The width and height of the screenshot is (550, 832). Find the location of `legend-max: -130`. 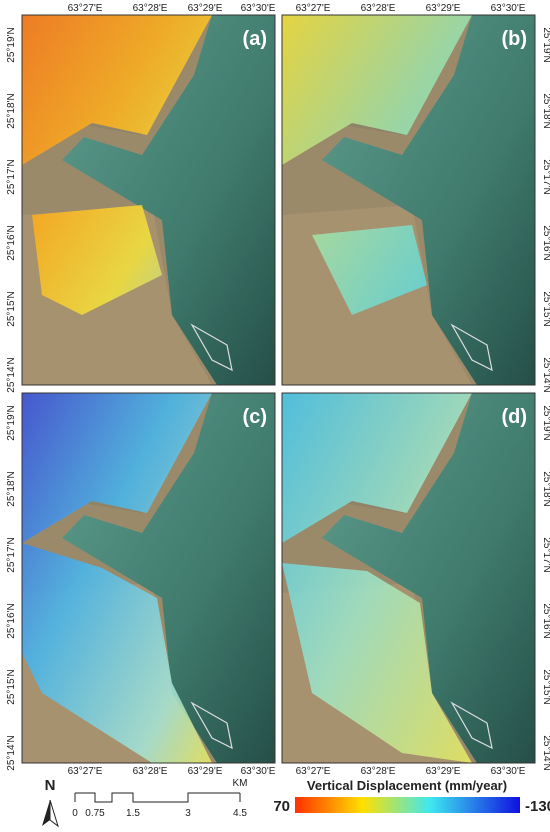

legend-max: -130 is located at coordinates (537, 806).